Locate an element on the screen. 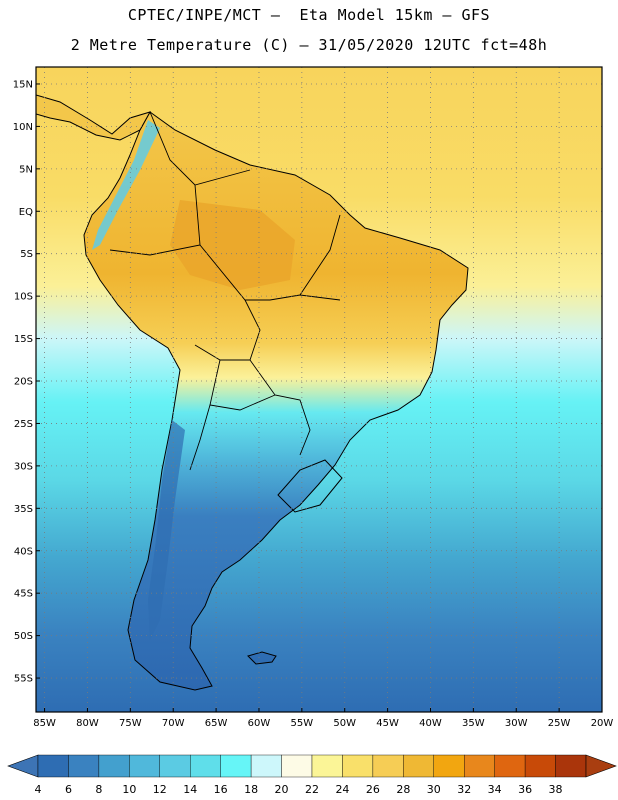 This screenshot has height=800, width=618. longitude-label: 35W is located at coordinates (473, 723).